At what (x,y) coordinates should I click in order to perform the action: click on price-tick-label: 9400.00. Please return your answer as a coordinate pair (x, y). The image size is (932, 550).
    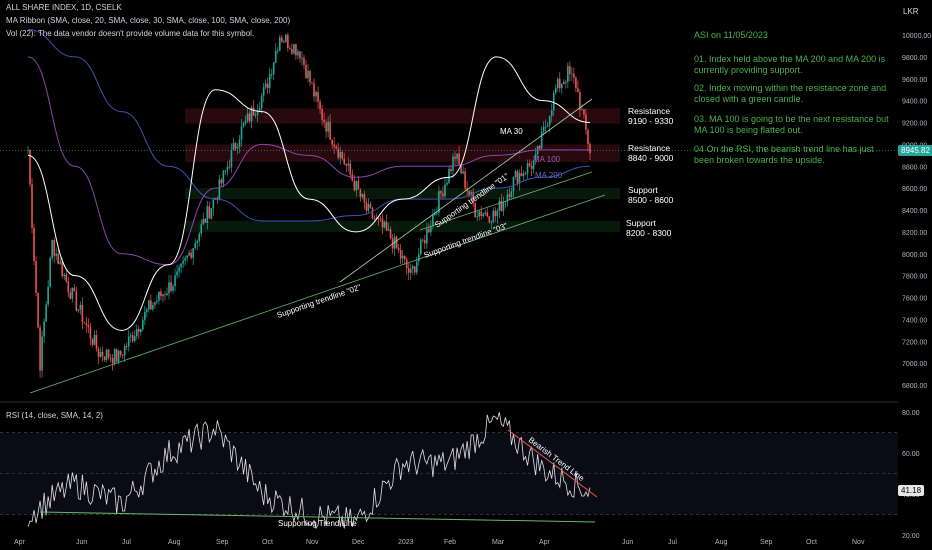
    Looking at the image, I should click on (914, 102).